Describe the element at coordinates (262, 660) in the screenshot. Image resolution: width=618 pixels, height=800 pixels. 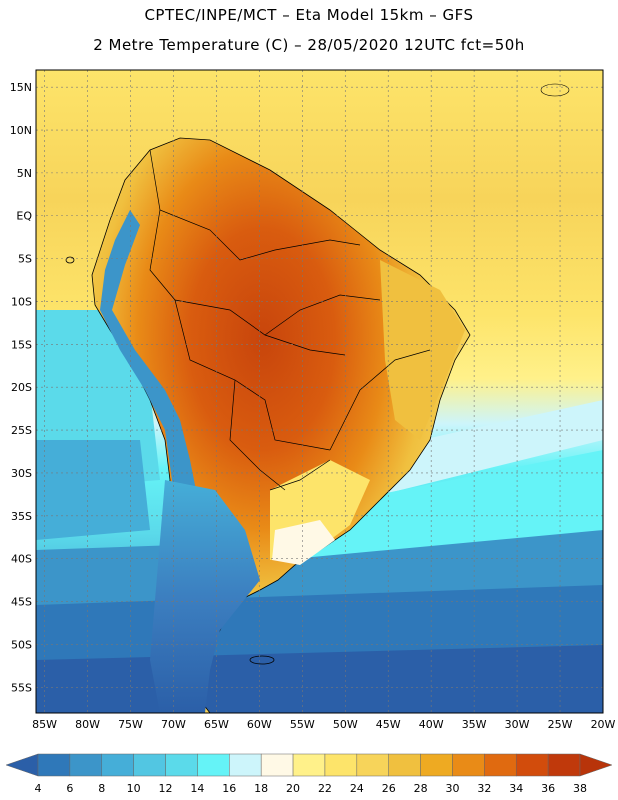
I see `falkland-islands` at that location.